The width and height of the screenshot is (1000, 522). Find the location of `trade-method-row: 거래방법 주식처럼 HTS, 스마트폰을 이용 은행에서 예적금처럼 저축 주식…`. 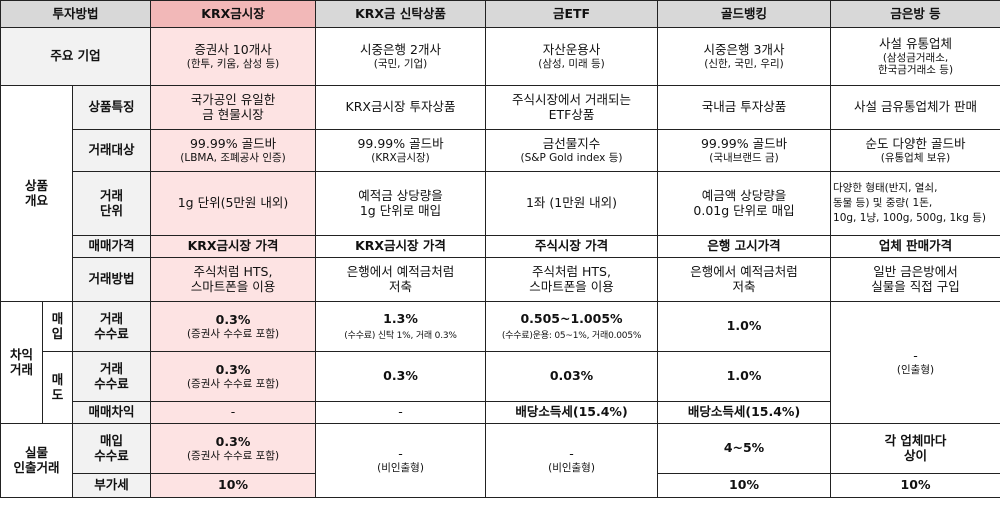

trade-method-row: 거래방법 주식처럼 HTS, 스마트폰을 이용 은행에서 예적금처럼 저축 주식… is located at coordinates (500, 279).